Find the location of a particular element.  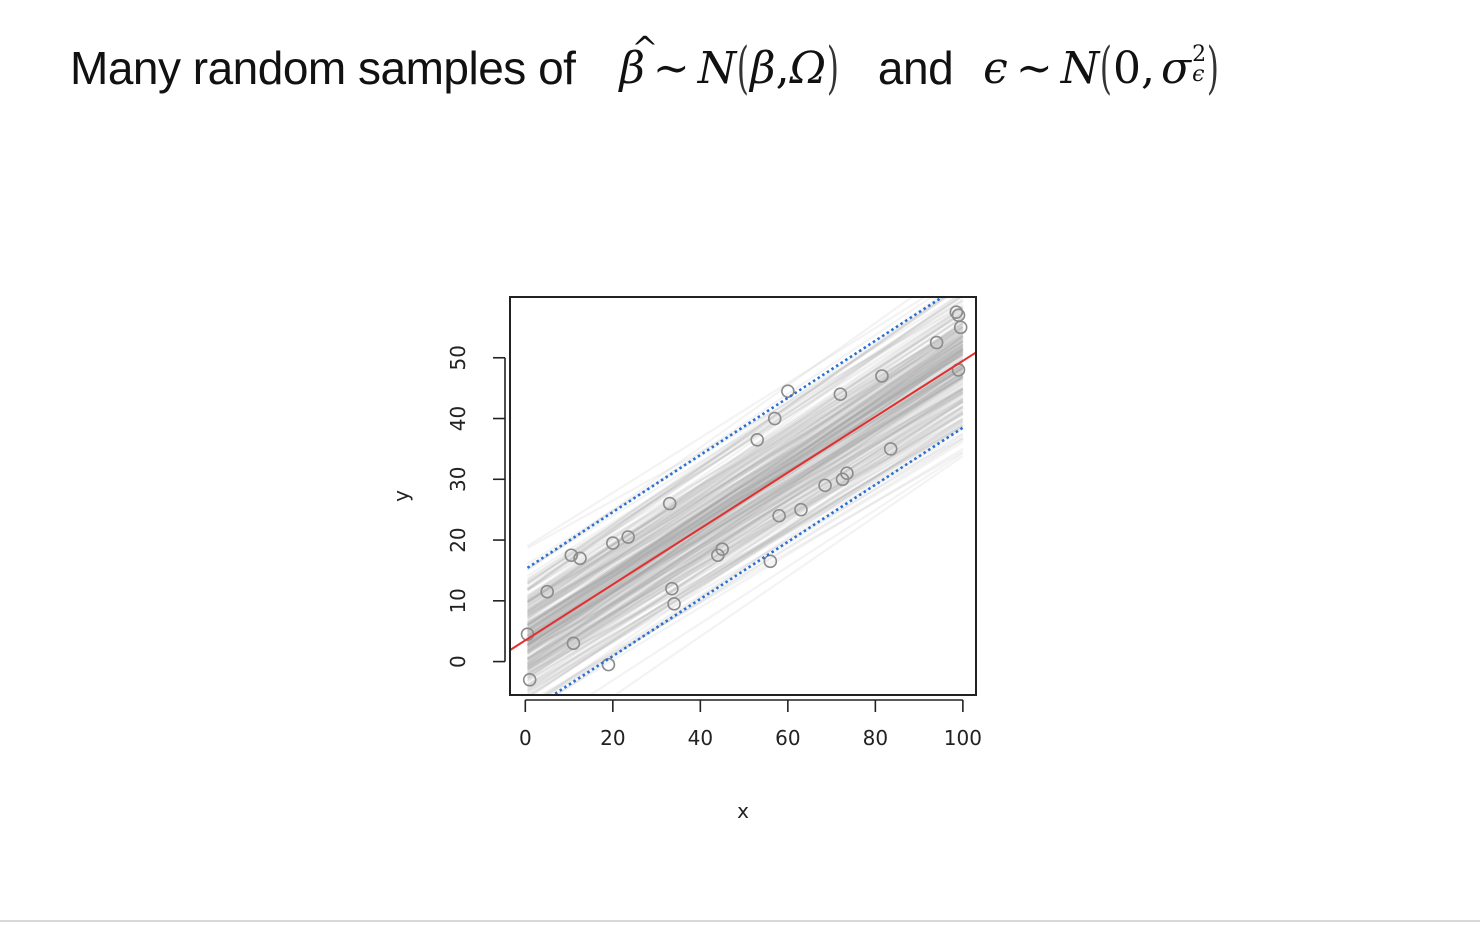

beta-hat-distribution: β ^ ~ N ( β , Ω ) is located at coordinates (729, 65).